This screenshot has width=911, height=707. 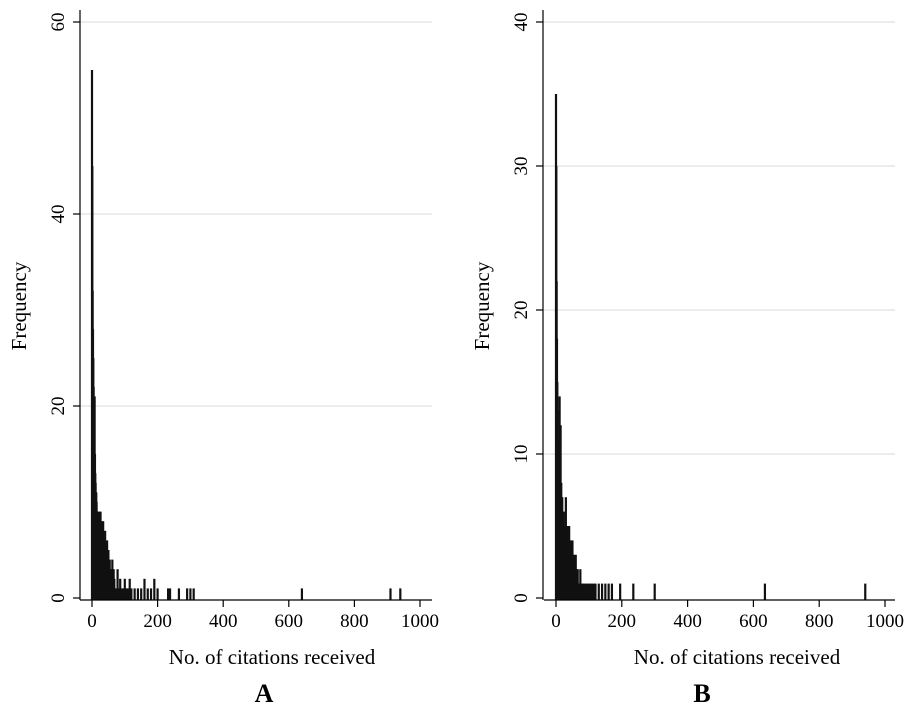 I want to click on y-tick-label: 30, so click(x=521, y=166).